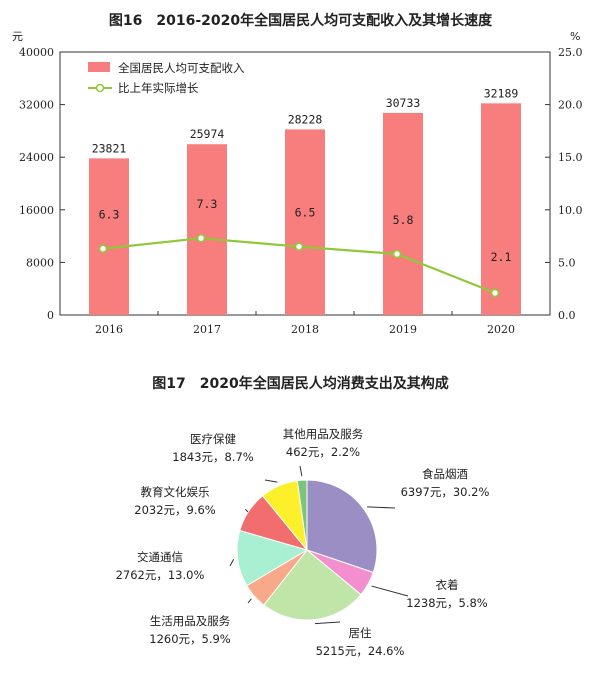  I want to click on pie-slice-label: 生活用品及服务, so click(190, 621).